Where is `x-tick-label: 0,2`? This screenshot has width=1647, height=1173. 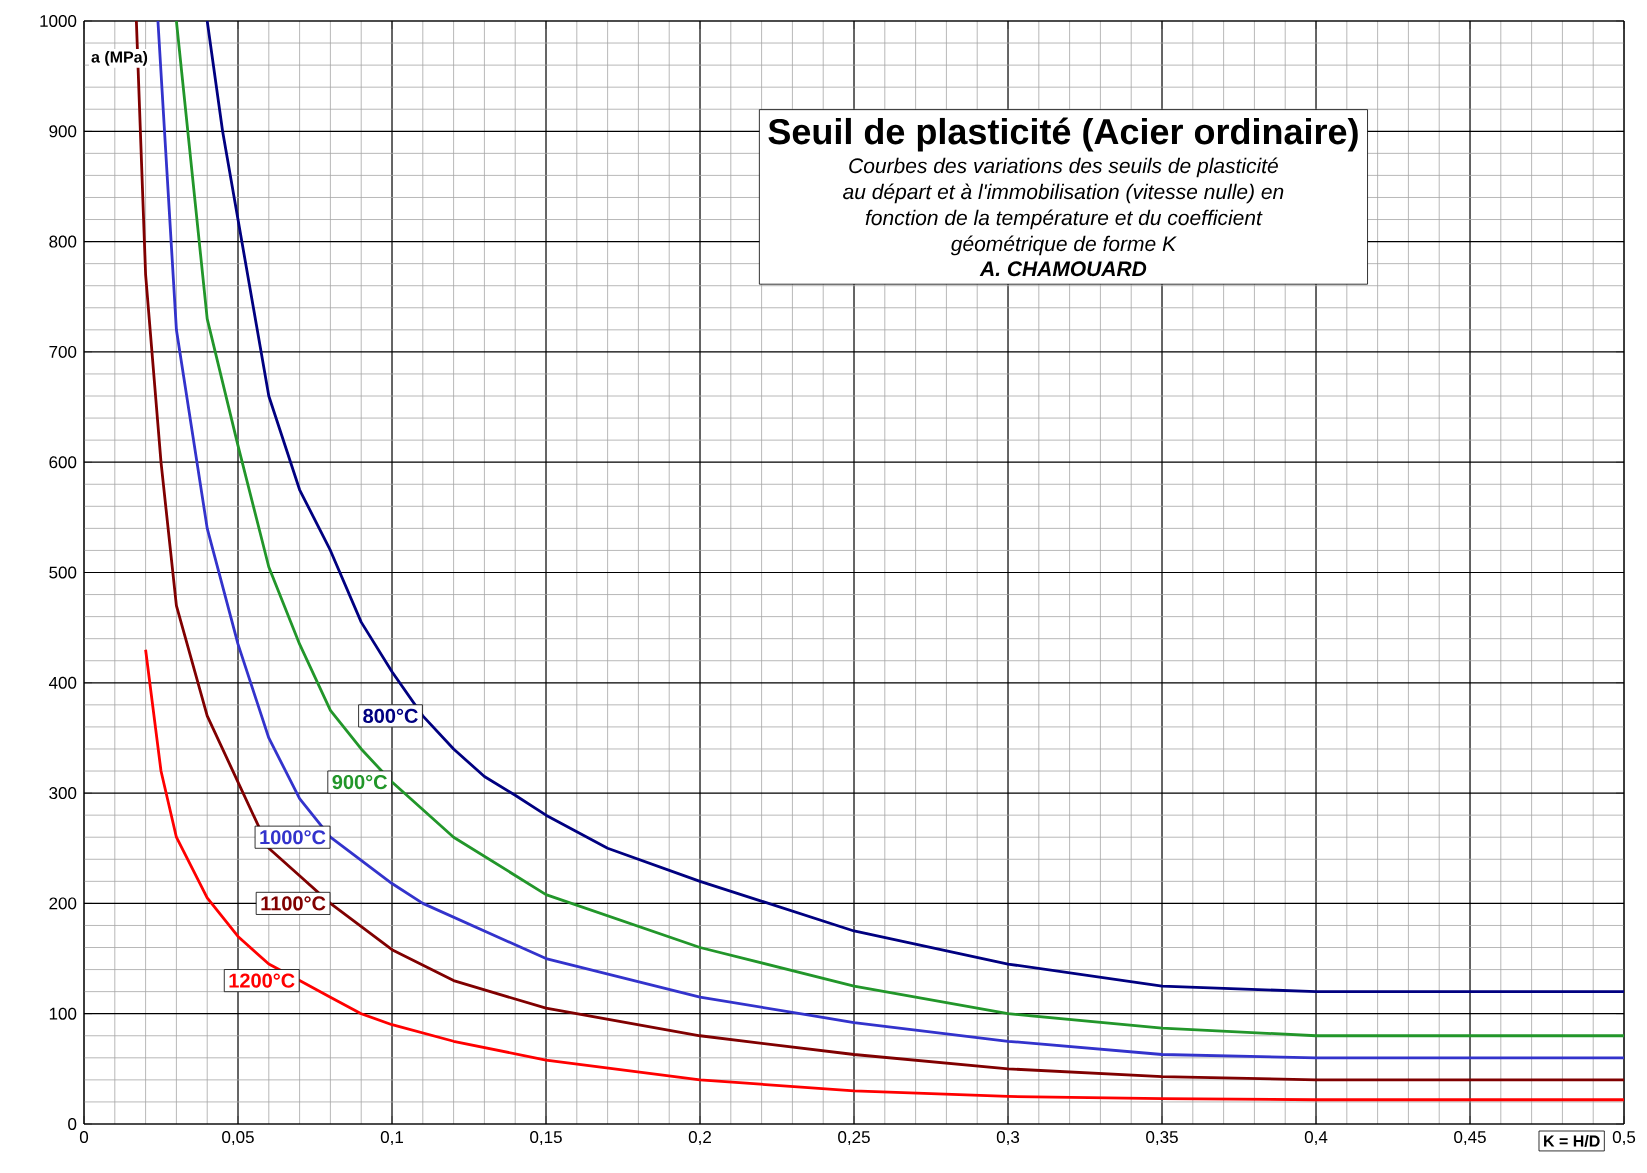
x-tick-label: 0,2 is located at coordinates (699, 1138).